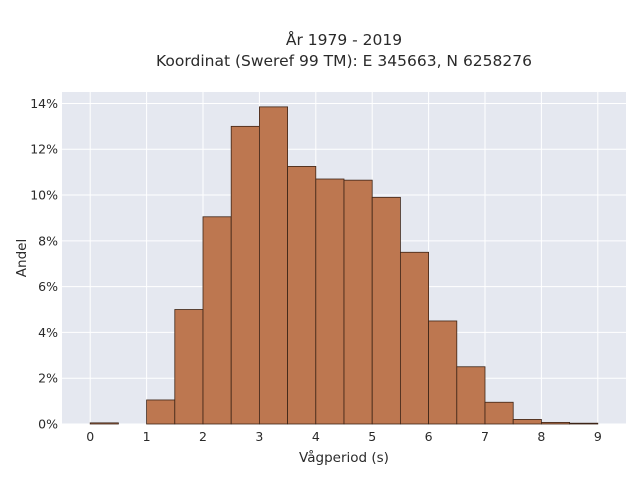 This screenshot has height=480, width=640. What do you see at coordinates (48, 332) in the screenshot?
I see `y-tick-label: 4%` at bounding box center [48, 332].